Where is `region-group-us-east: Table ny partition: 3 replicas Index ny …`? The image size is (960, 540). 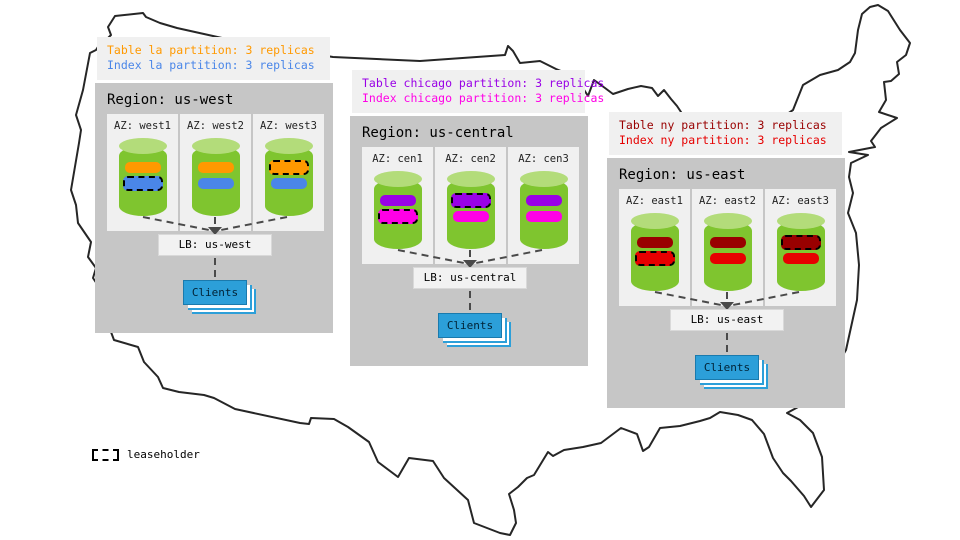
region-group-us-east: Table ny partition: 3 replicas Index ny … is located at coordinates (726, 260).